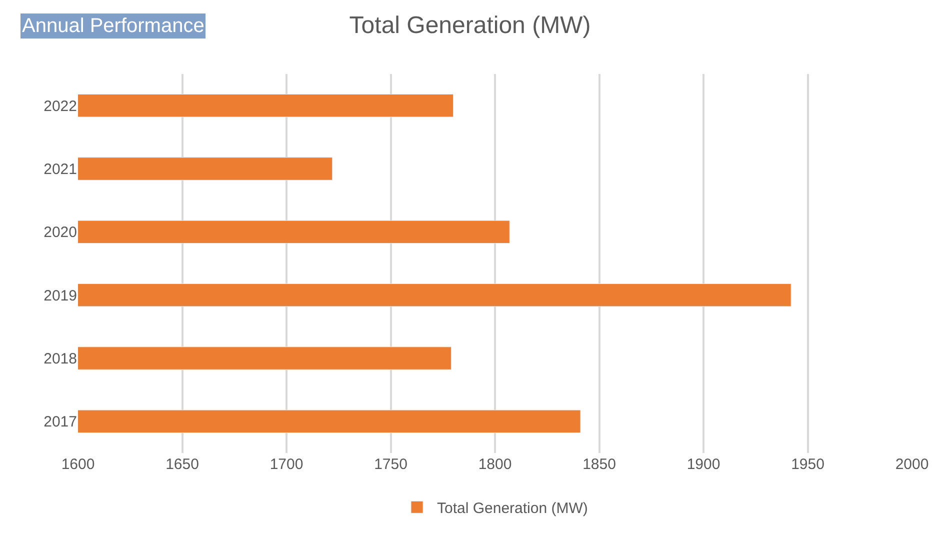 This screenshot has width=940, height=536. What do you see at coordinates (60, 295) in the screenshot?
I see `y-tick-label: 2019` at bounding box center [60, 295].